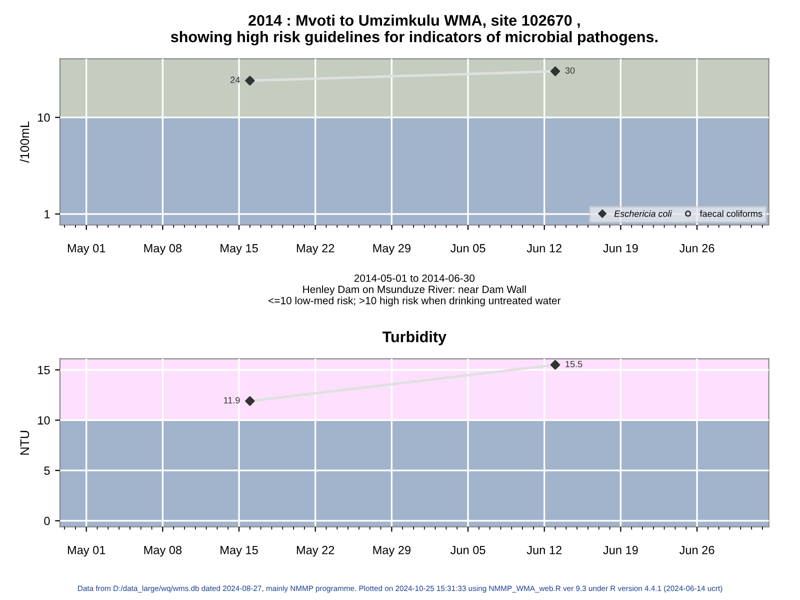 The width and height of the screenshot is (800, 600). What do you see at coordinates (235, 79) in the screenshot?
I see `data-label: 24` at bounding box center [235, 79].